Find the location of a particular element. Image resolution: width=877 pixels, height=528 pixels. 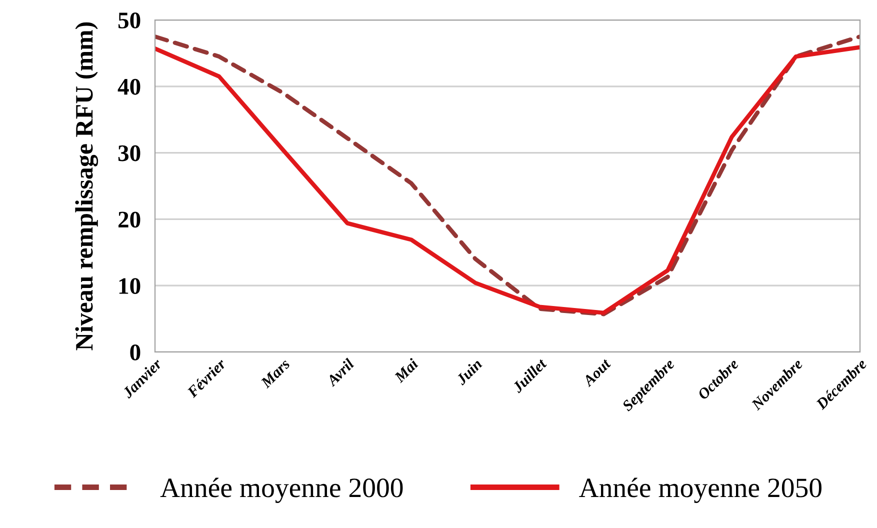

y-tick-label: 20 is located at coordinates (129, 220).